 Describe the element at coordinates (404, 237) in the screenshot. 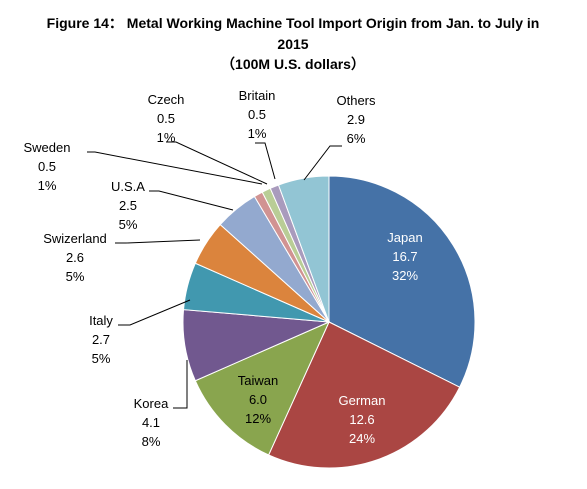

I see `data-label-japan-name: Japan` at that location.